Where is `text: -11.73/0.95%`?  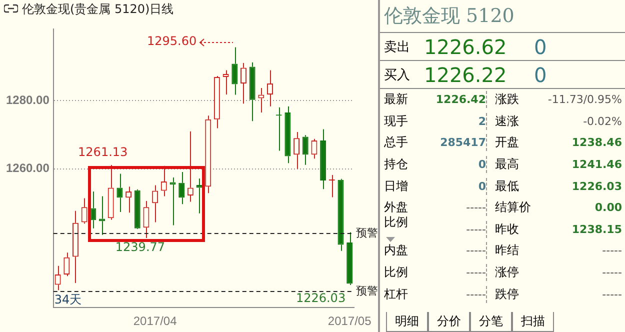 text: -11.73/0.95% is located at coordinates (584, 99).